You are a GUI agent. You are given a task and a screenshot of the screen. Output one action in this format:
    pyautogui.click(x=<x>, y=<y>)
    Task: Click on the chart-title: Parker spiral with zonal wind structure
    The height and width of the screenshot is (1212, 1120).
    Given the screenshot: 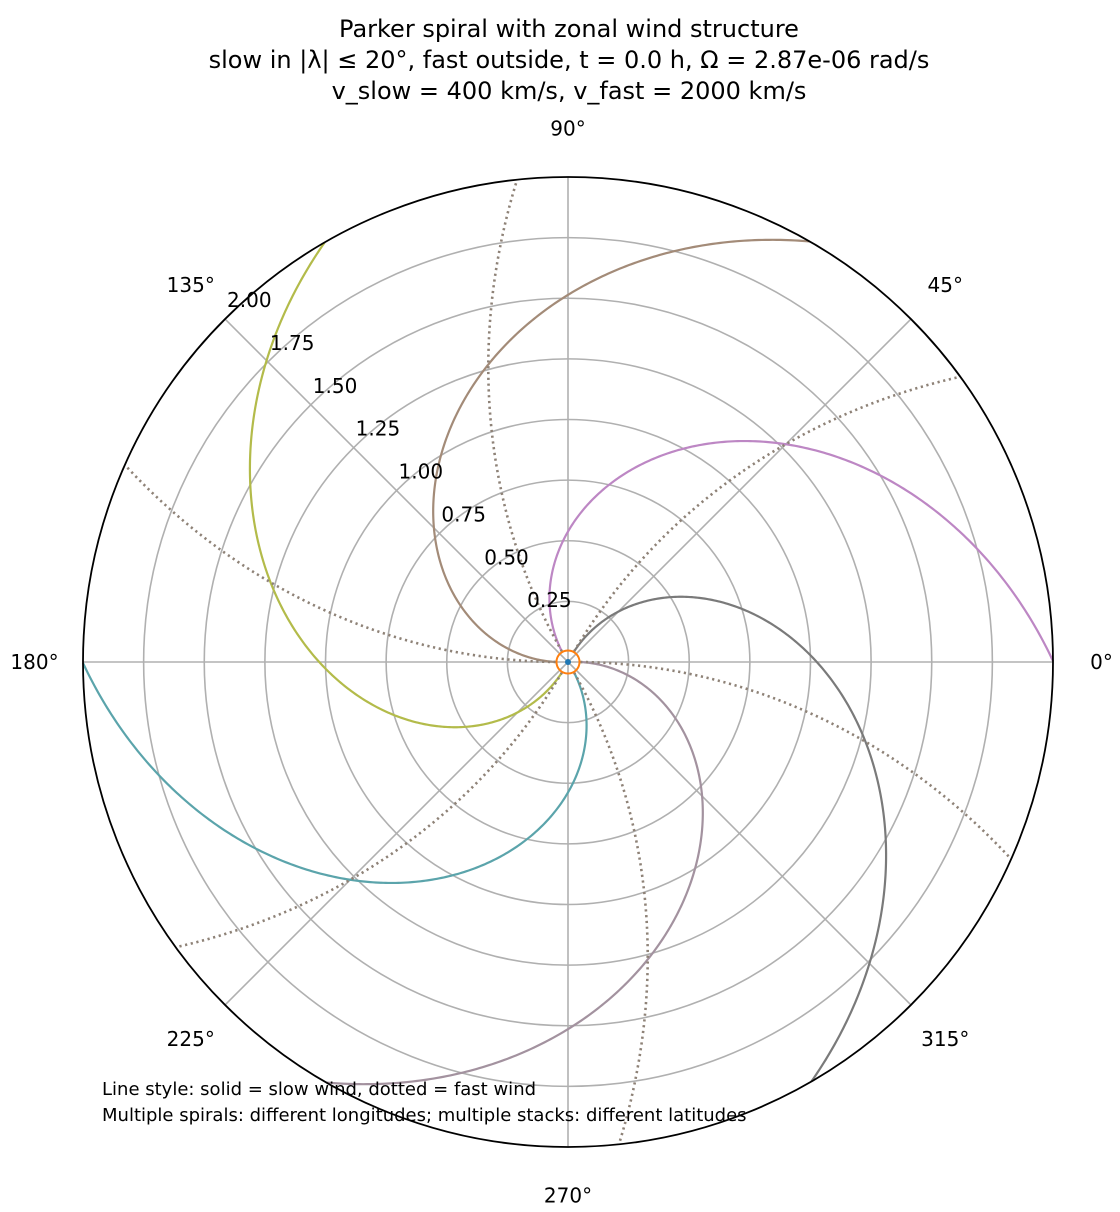 What is the action you would take?
    pyautogui.click(x=569, y=29)
    